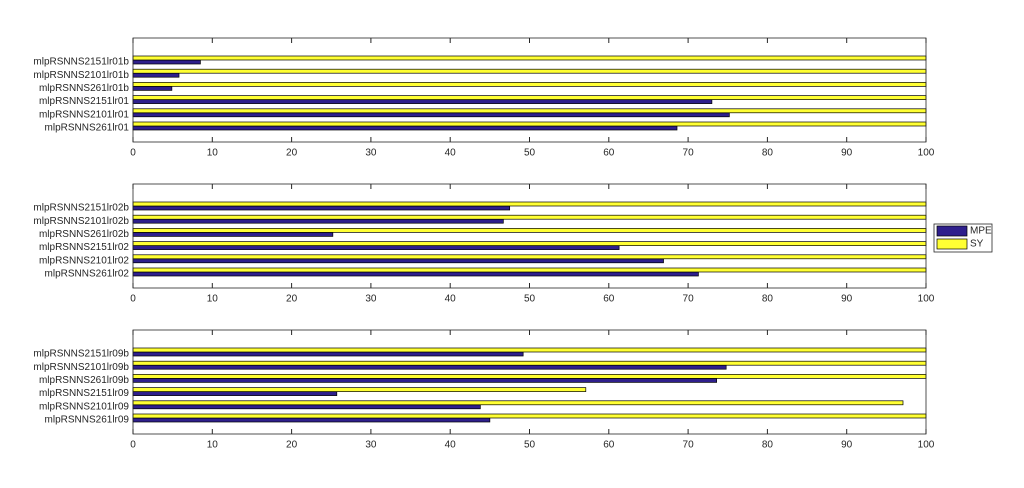  Describe the element at coordinates (81, 75) in the screenshot. I see `y-tick-label: mlpRSNNS2101lr01b` at that location.